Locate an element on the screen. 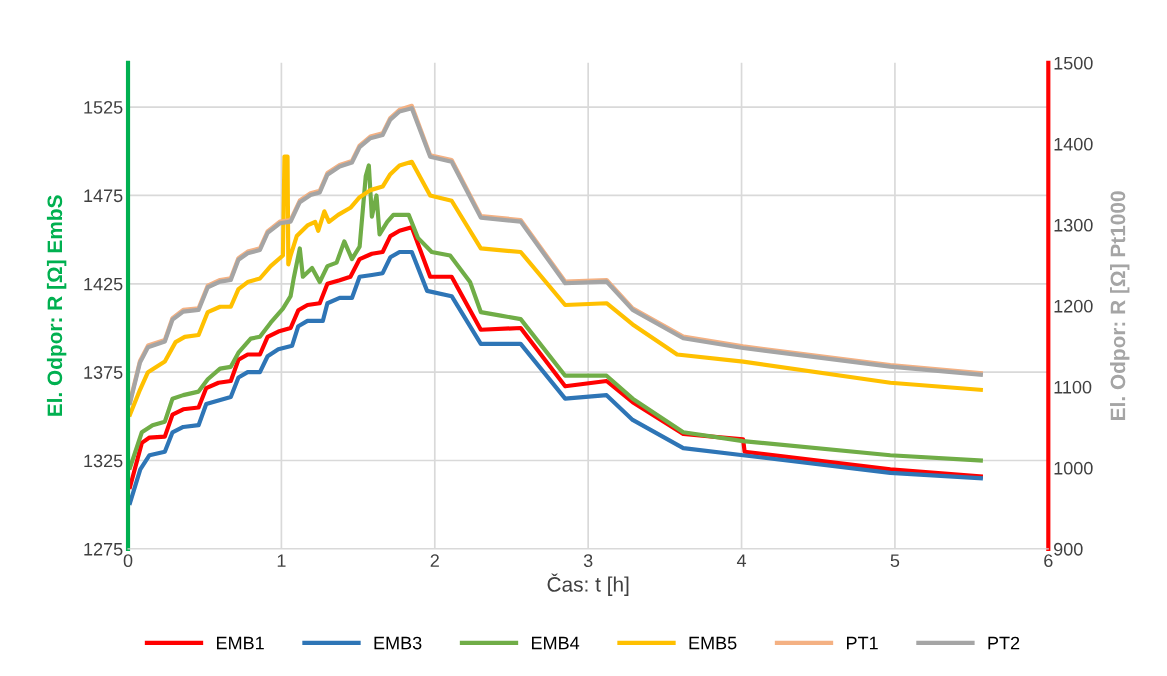 The width and height of the screenshot is (1167, 676). x-axis-title: Čas: t [h] is located at coordinates (588, 584).